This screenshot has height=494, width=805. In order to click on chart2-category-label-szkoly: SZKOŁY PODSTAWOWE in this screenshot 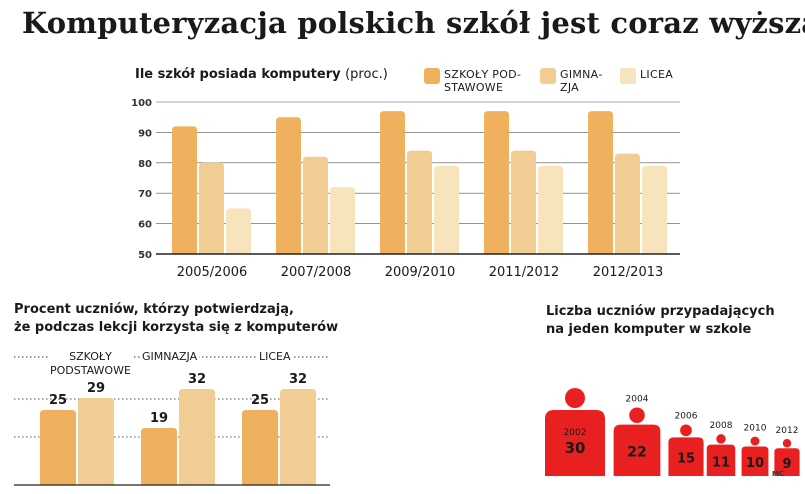, I will do `click(90, 364)`.